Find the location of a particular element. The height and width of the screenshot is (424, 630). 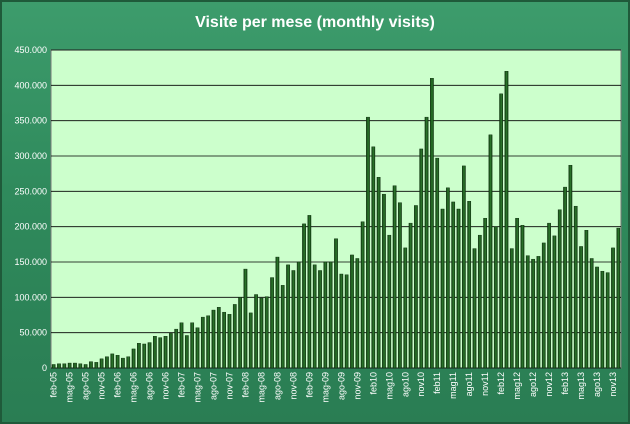

x-tick-label: nov11 is located at coordinates (485, 384).